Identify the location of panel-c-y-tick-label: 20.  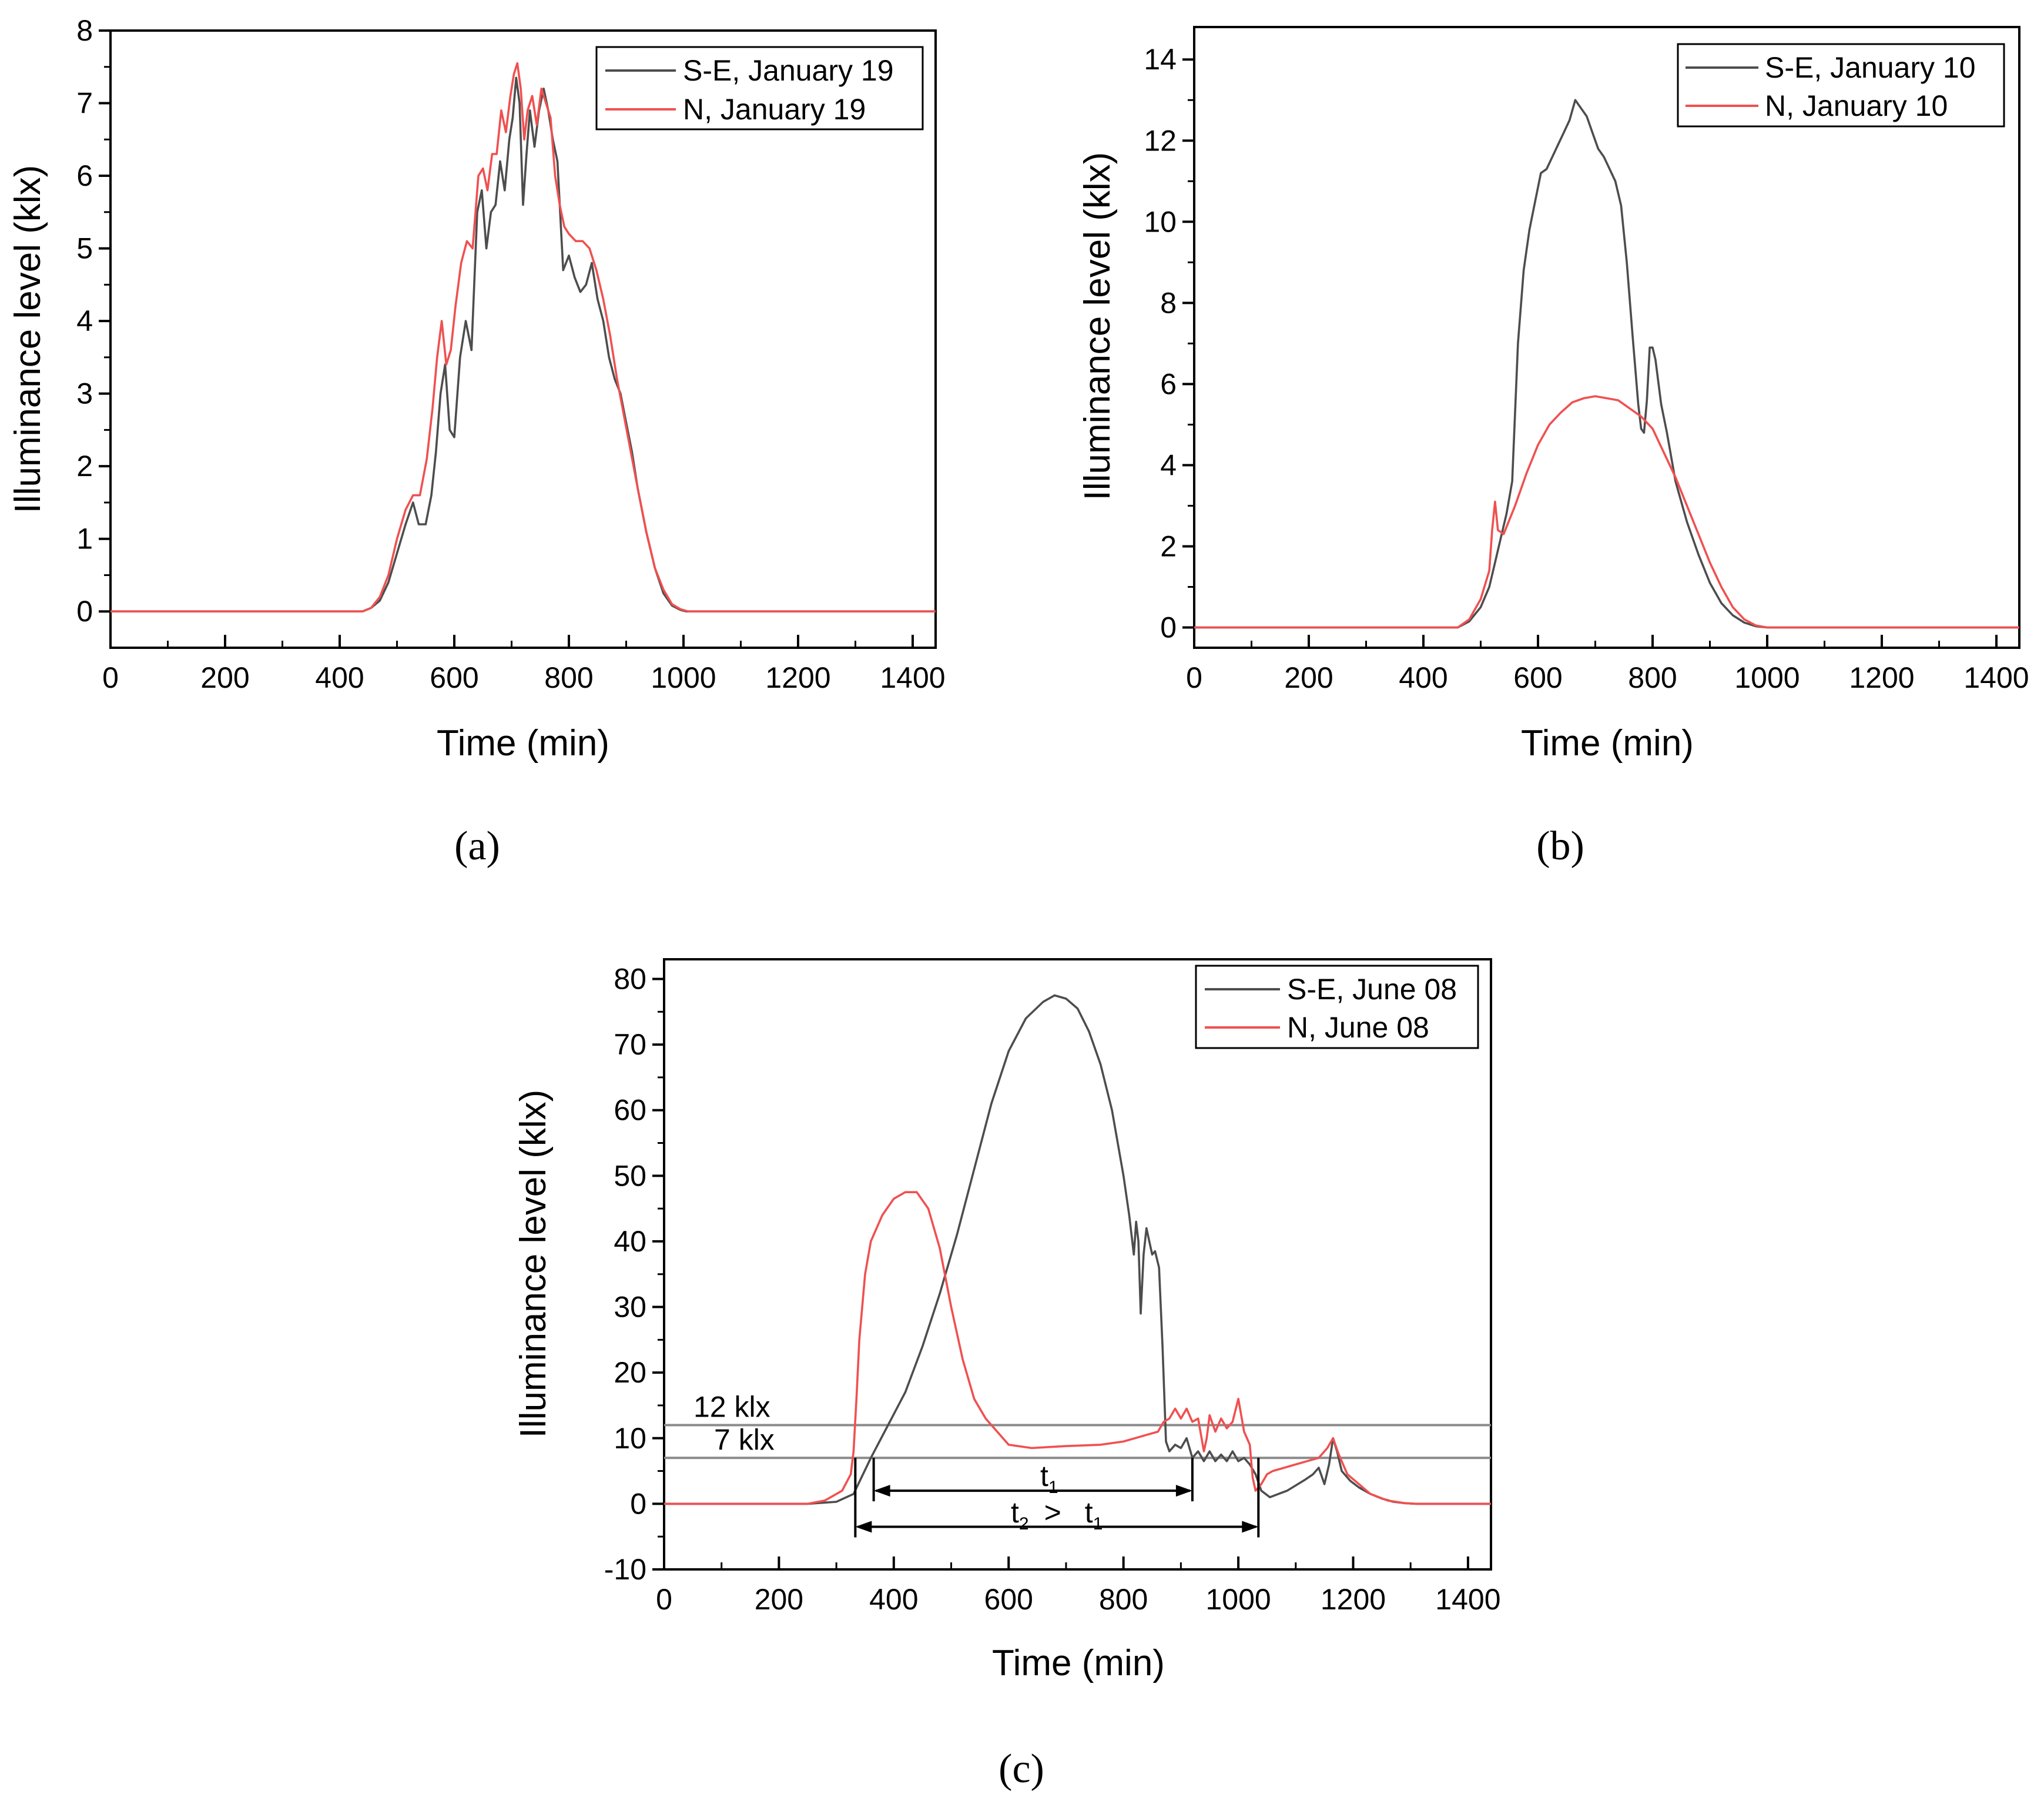
(630, 1372).